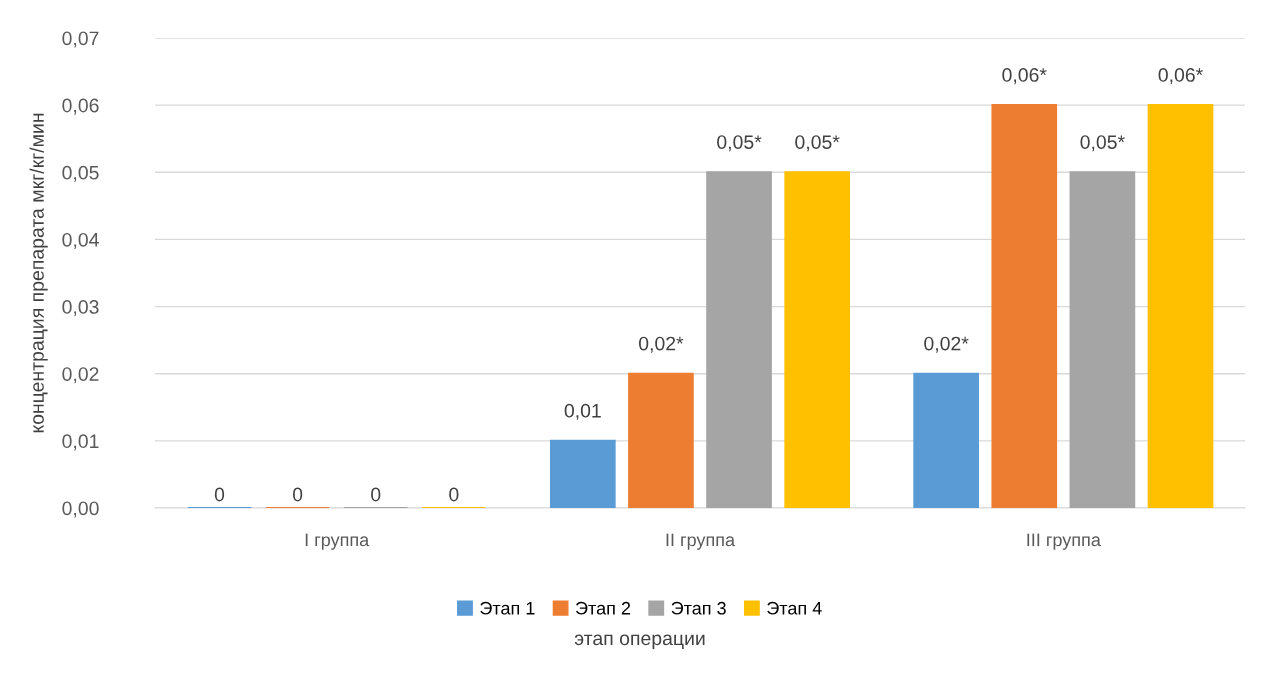 The height and width of the screenshot is (677, 1280). Describe the element at coordinates (80, 240) in the screenshot. I see `y-tick-label: 0,04` at that location.